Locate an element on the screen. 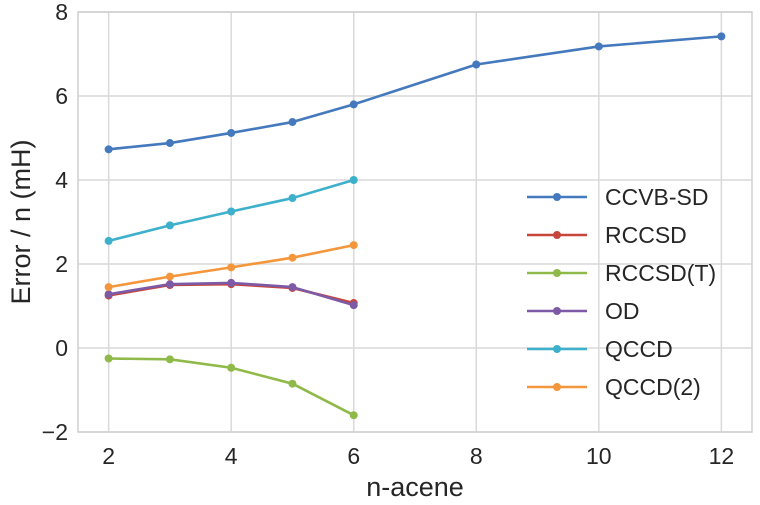 The image size is (760, 505). x-tick-labels: 2 4 6 8 10 12 is located at coordinates (418, 456).